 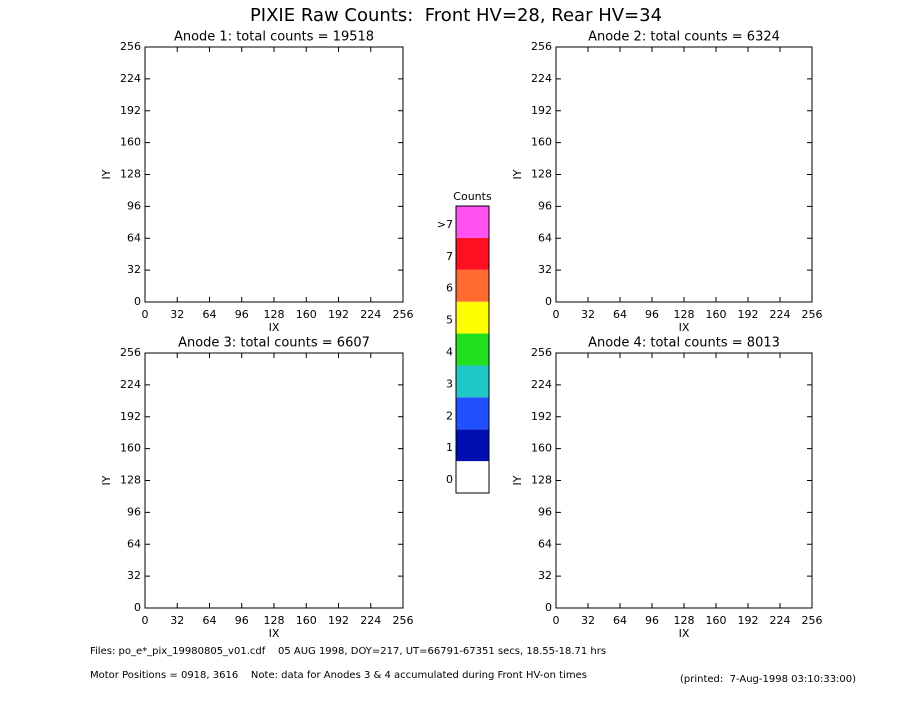 What do you see at coordinates (274, 343) in the screenshot?
I see `panel-title: Anode 3: total counts = 6607` at bounding box center [274, 343].